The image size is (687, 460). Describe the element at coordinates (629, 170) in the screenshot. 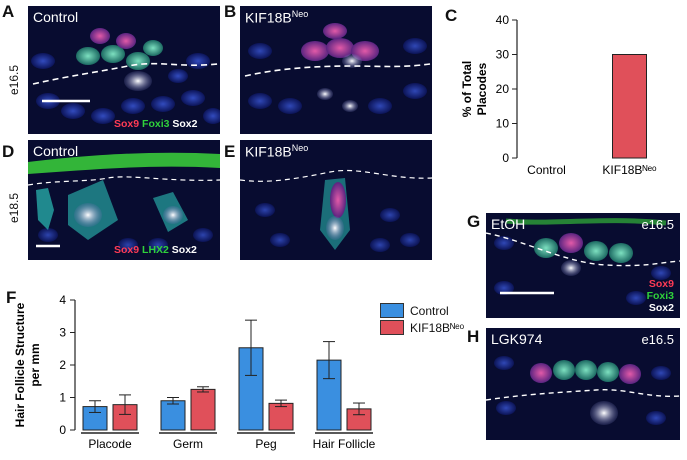

I see `chart-c-xtick-label: KIF18Bᴺᵉᵒ` at that location.